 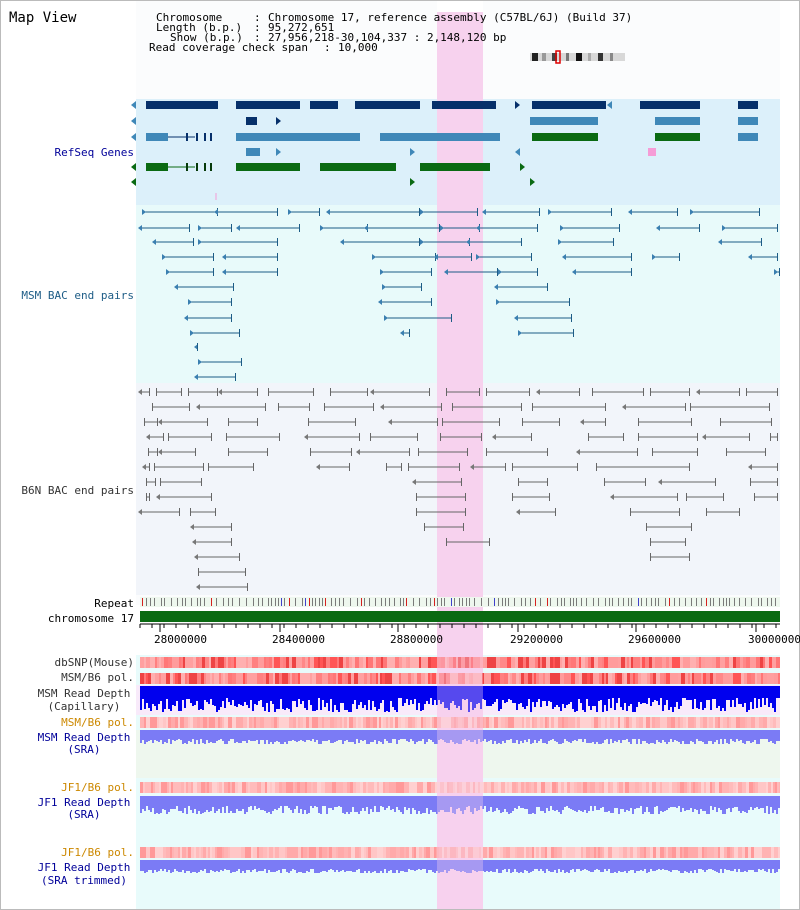 I want to click on track-label-dbsnp: dbSNP(Mouse), so click(x=94, y=662).